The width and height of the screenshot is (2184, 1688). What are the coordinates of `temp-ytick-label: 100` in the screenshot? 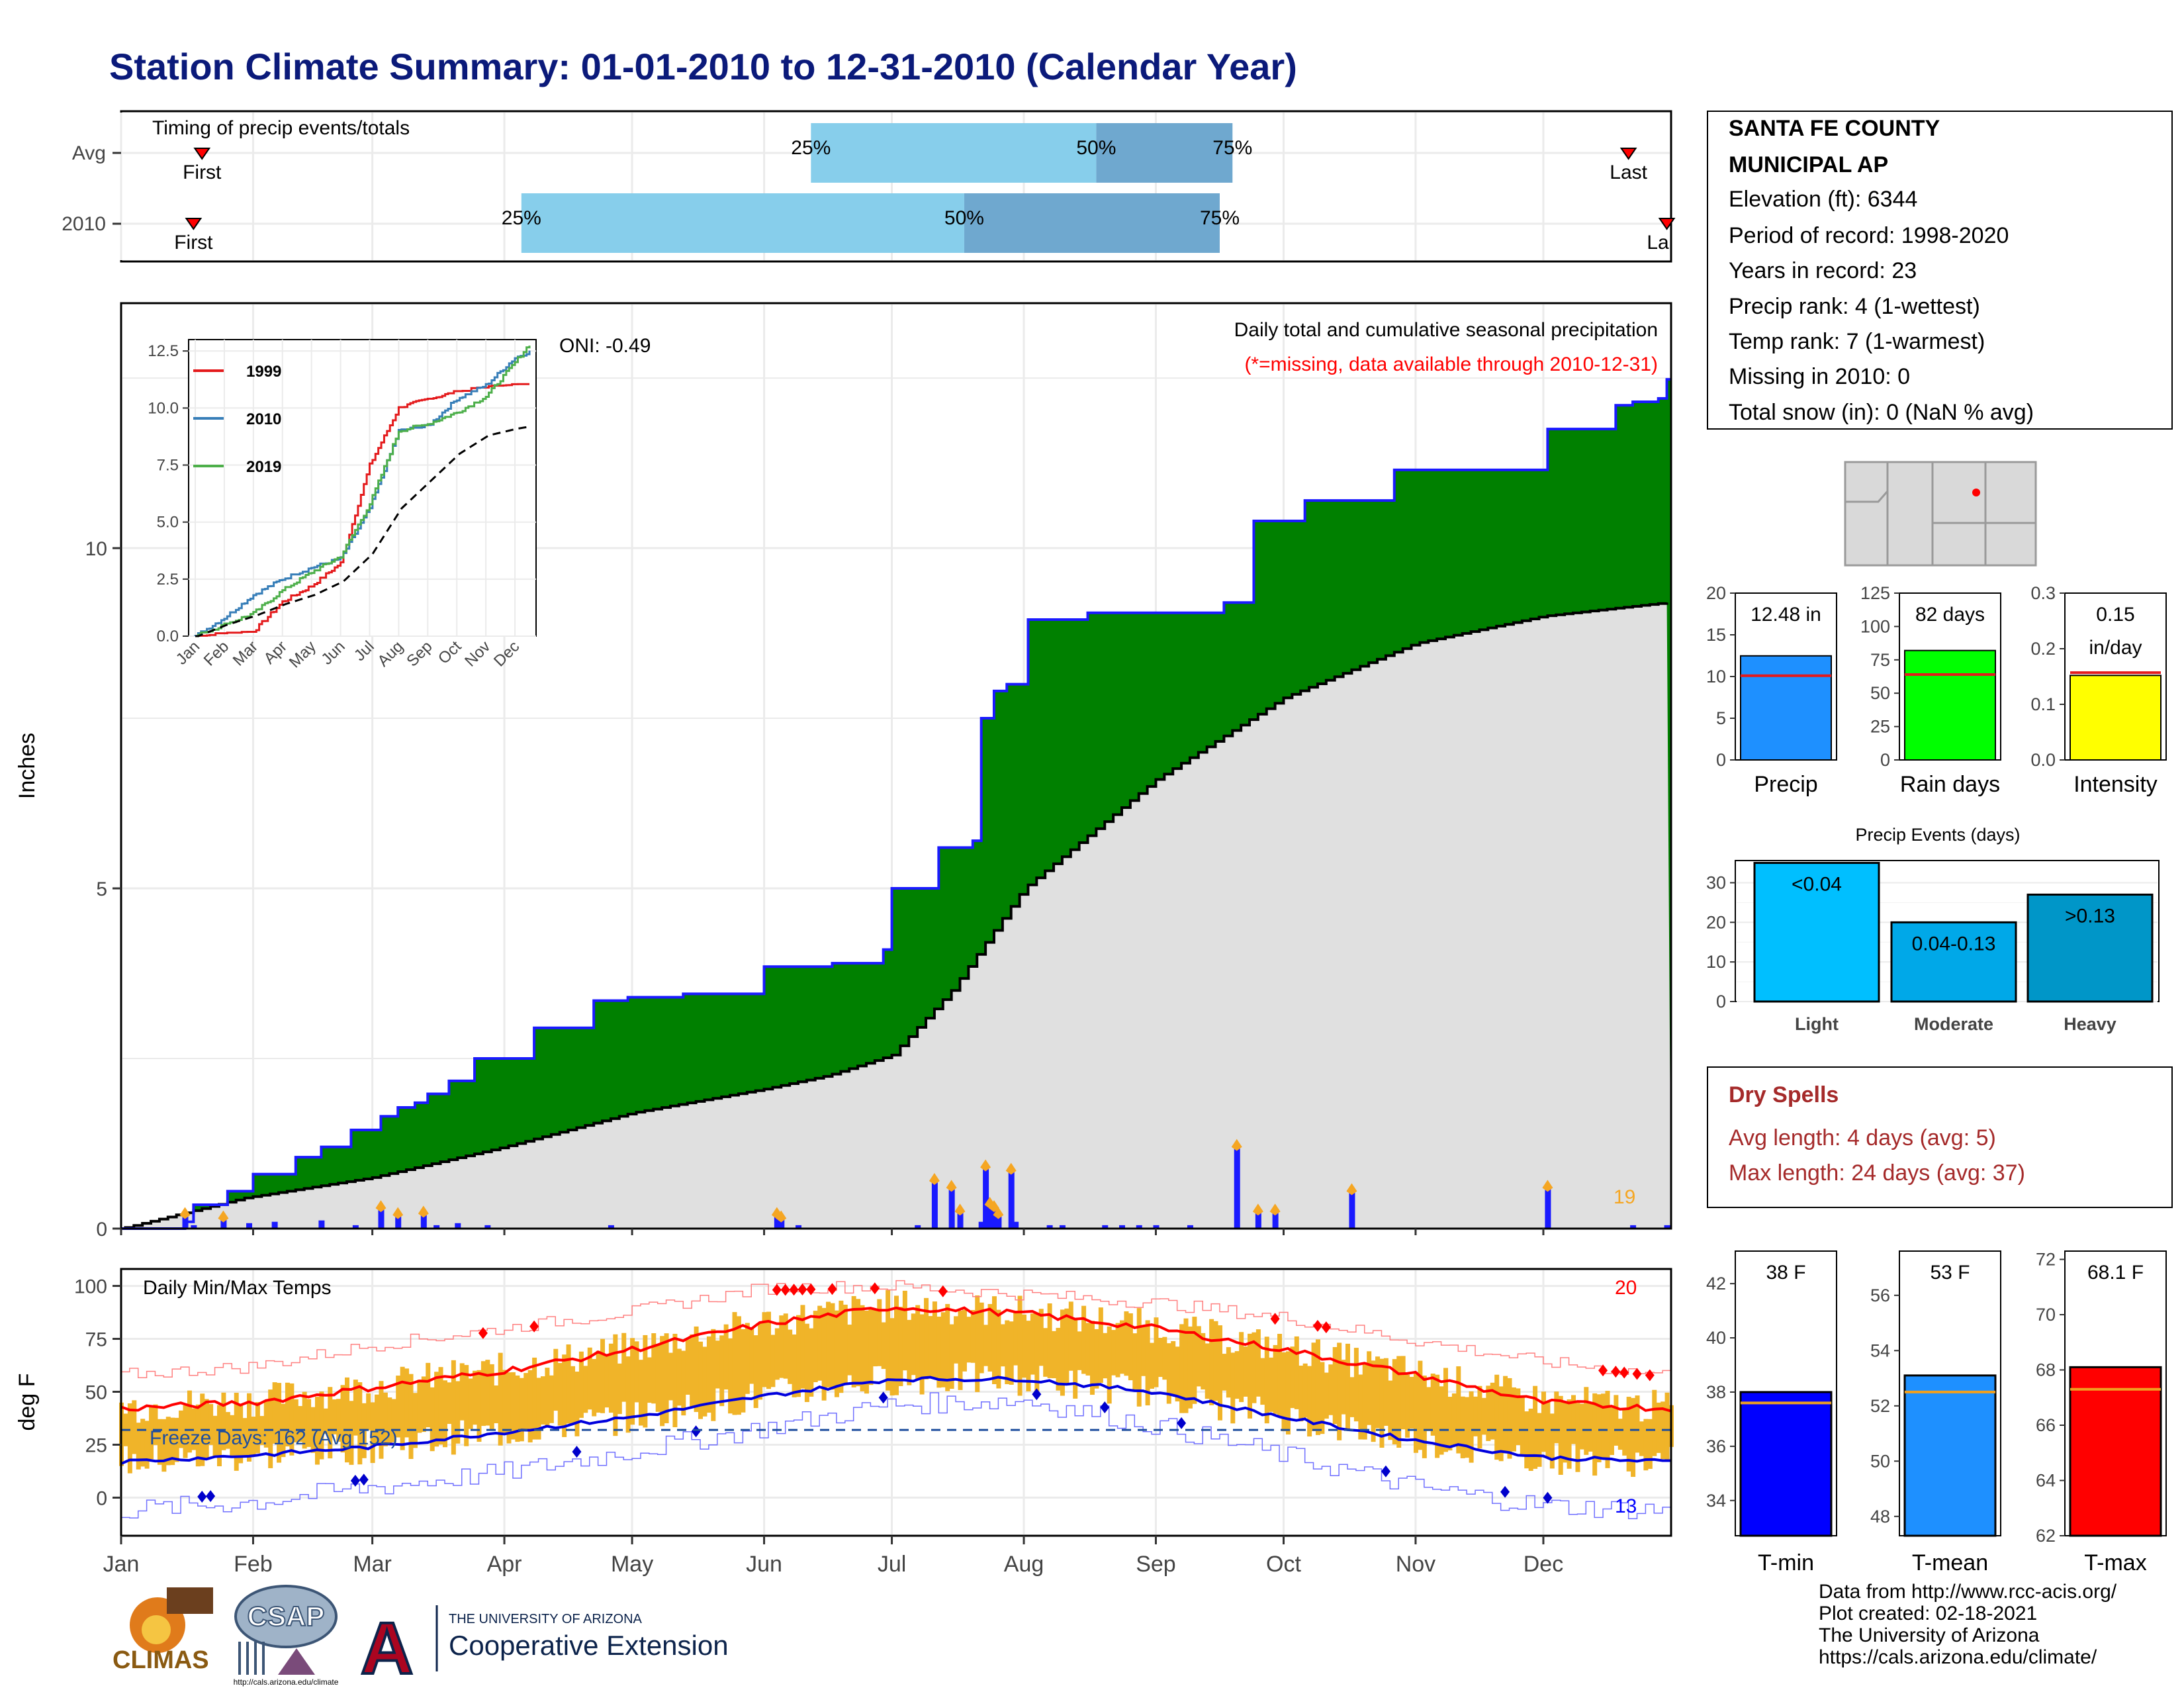 It's located at (90, 1287).